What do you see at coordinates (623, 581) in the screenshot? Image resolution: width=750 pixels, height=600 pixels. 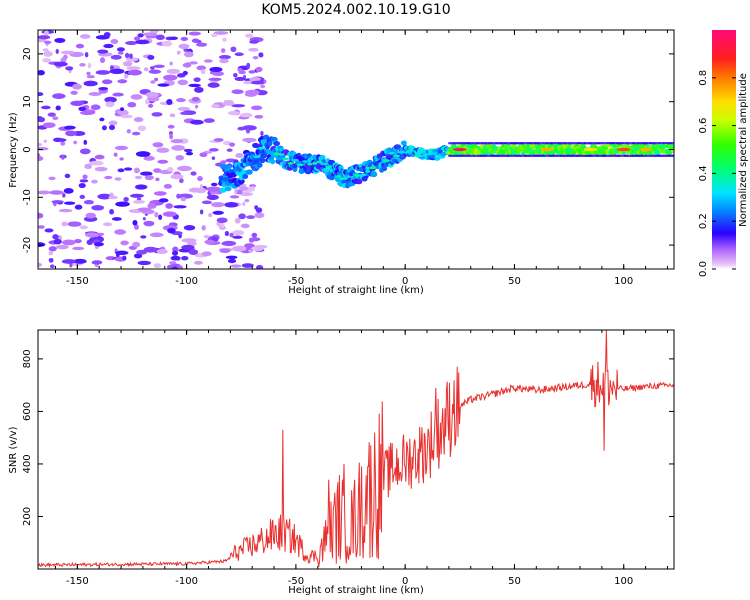 I see `snr-x-tick-label: 100` at bounding box center [623, 581].